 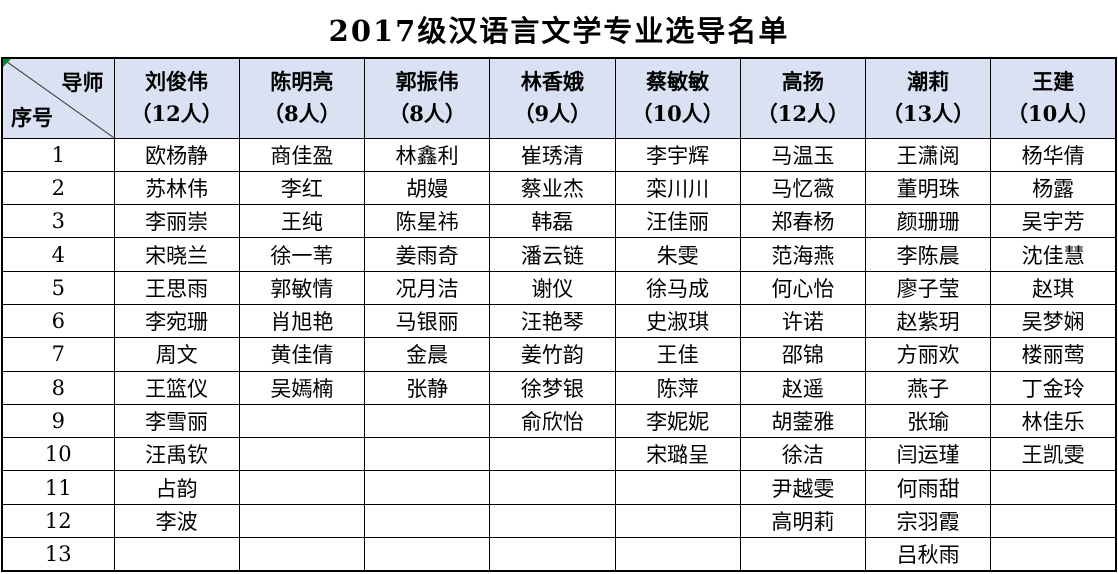 I want to click on student-cell: 马忆薇, so click(x=803, y=188).